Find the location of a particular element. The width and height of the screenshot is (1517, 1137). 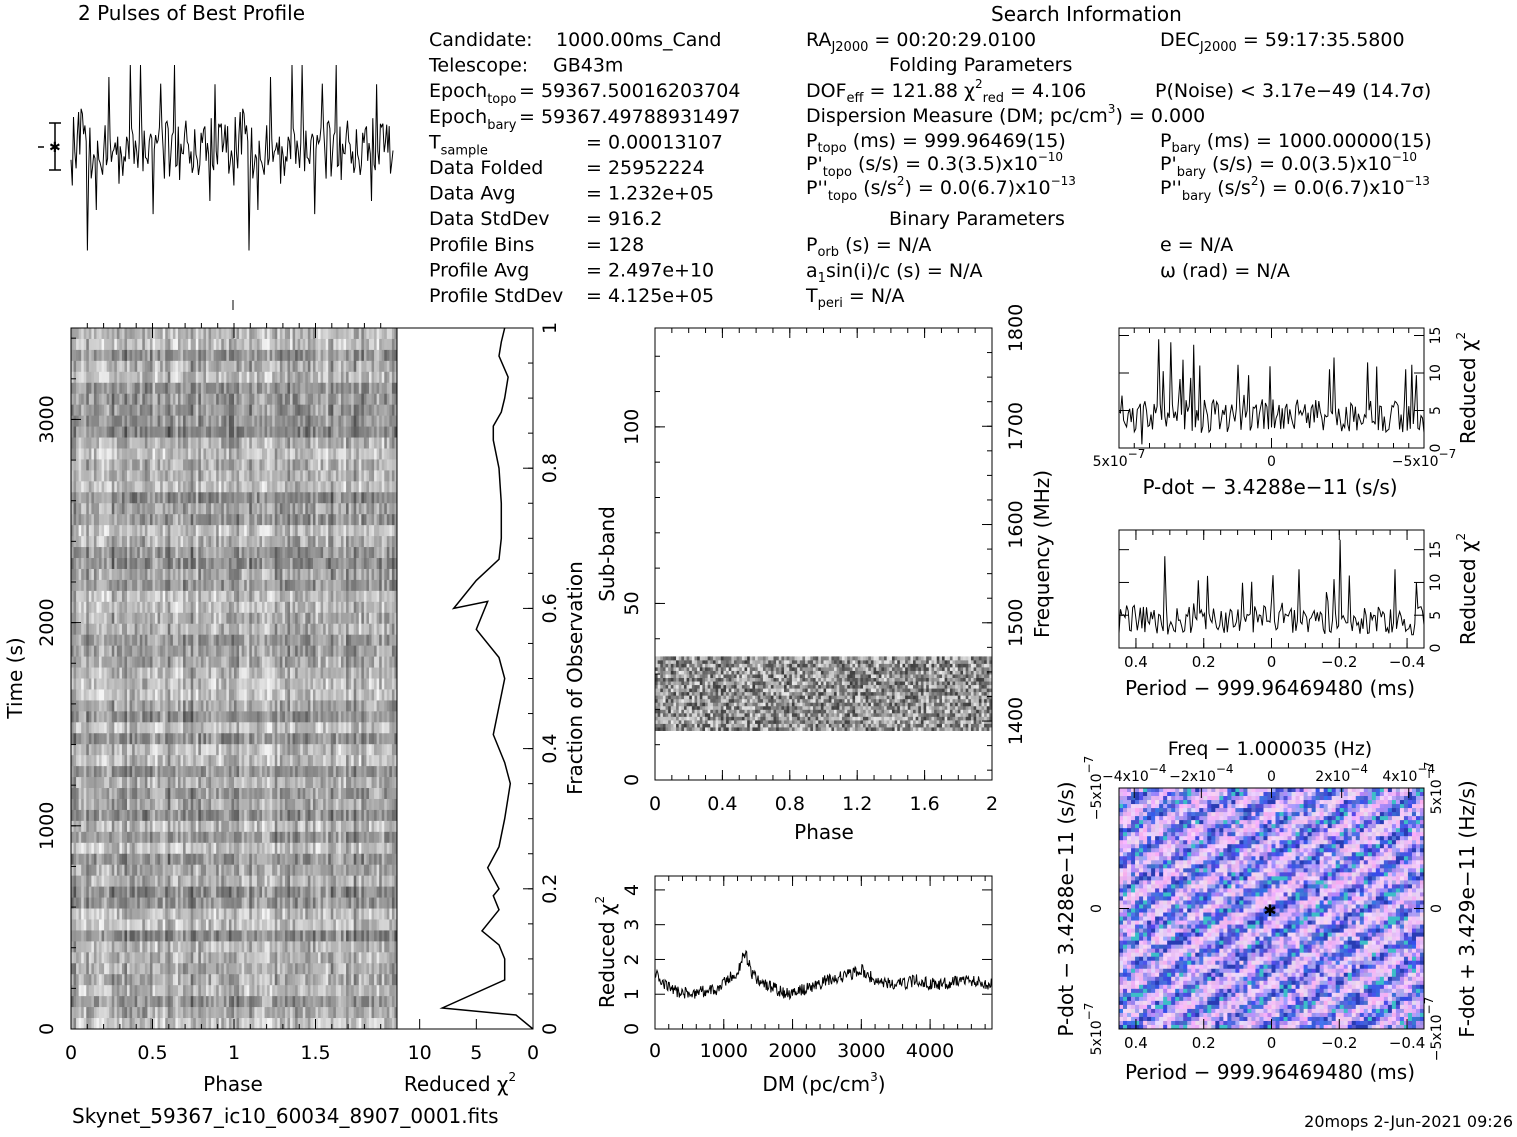

period-xtick: −0.4 is located at coordinates (1407, 662).